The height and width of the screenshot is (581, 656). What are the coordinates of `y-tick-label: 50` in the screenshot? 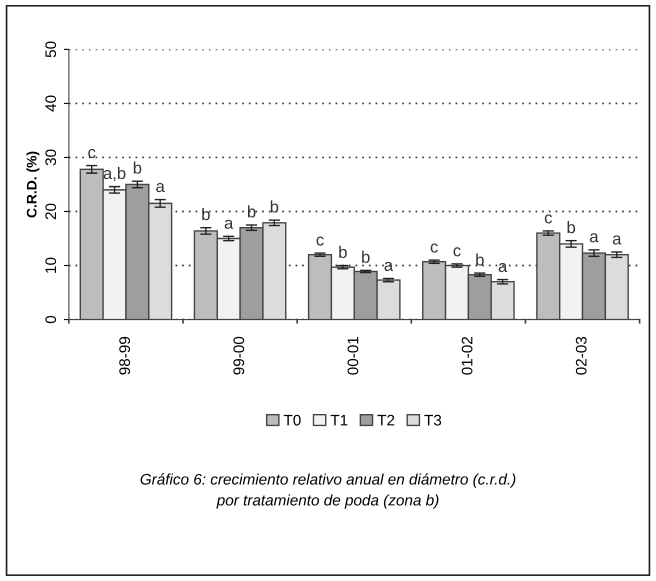 It's located at (50, 49).